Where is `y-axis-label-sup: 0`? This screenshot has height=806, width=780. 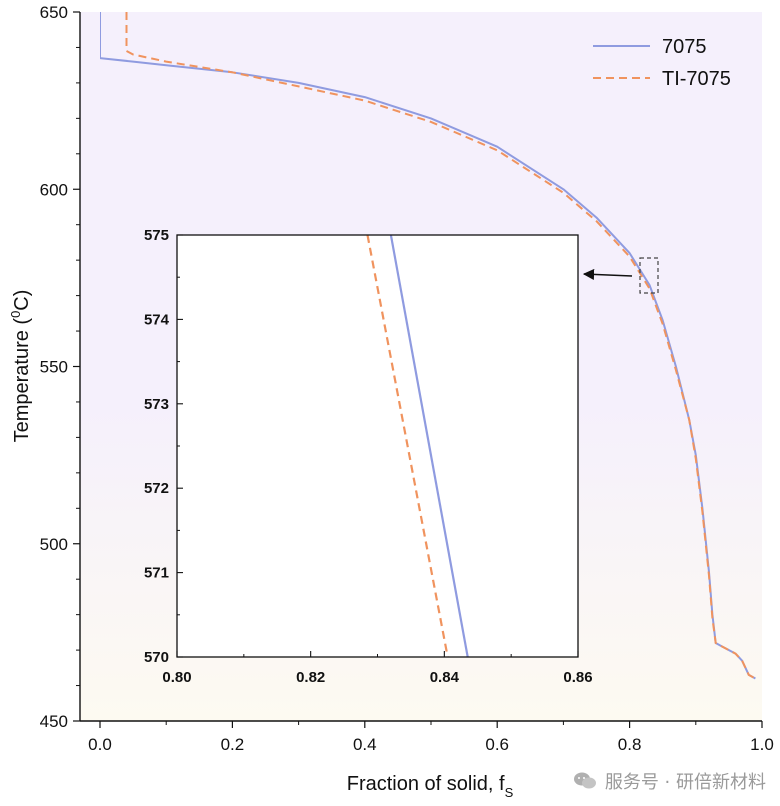 y-axis-label-sup: 0 is located at coordinates (15, 314).